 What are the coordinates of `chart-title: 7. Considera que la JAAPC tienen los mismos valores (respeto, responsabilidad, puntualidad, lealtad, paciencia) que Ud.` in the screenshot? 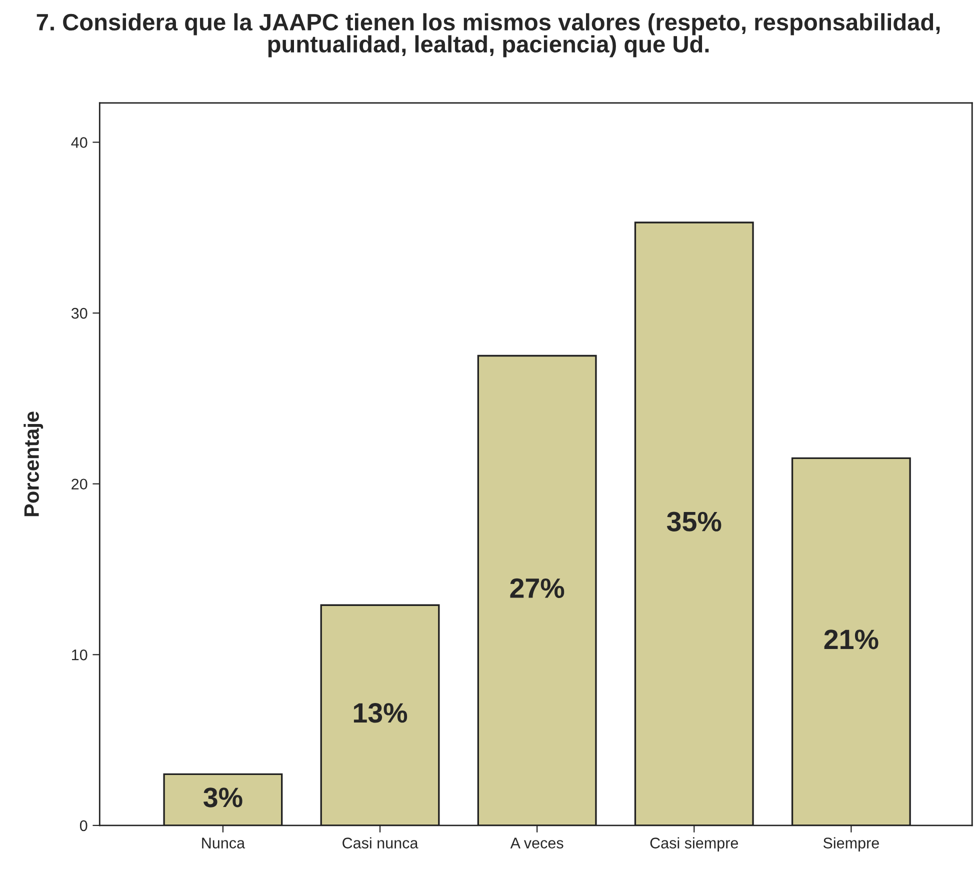 It's located at (488, 35).